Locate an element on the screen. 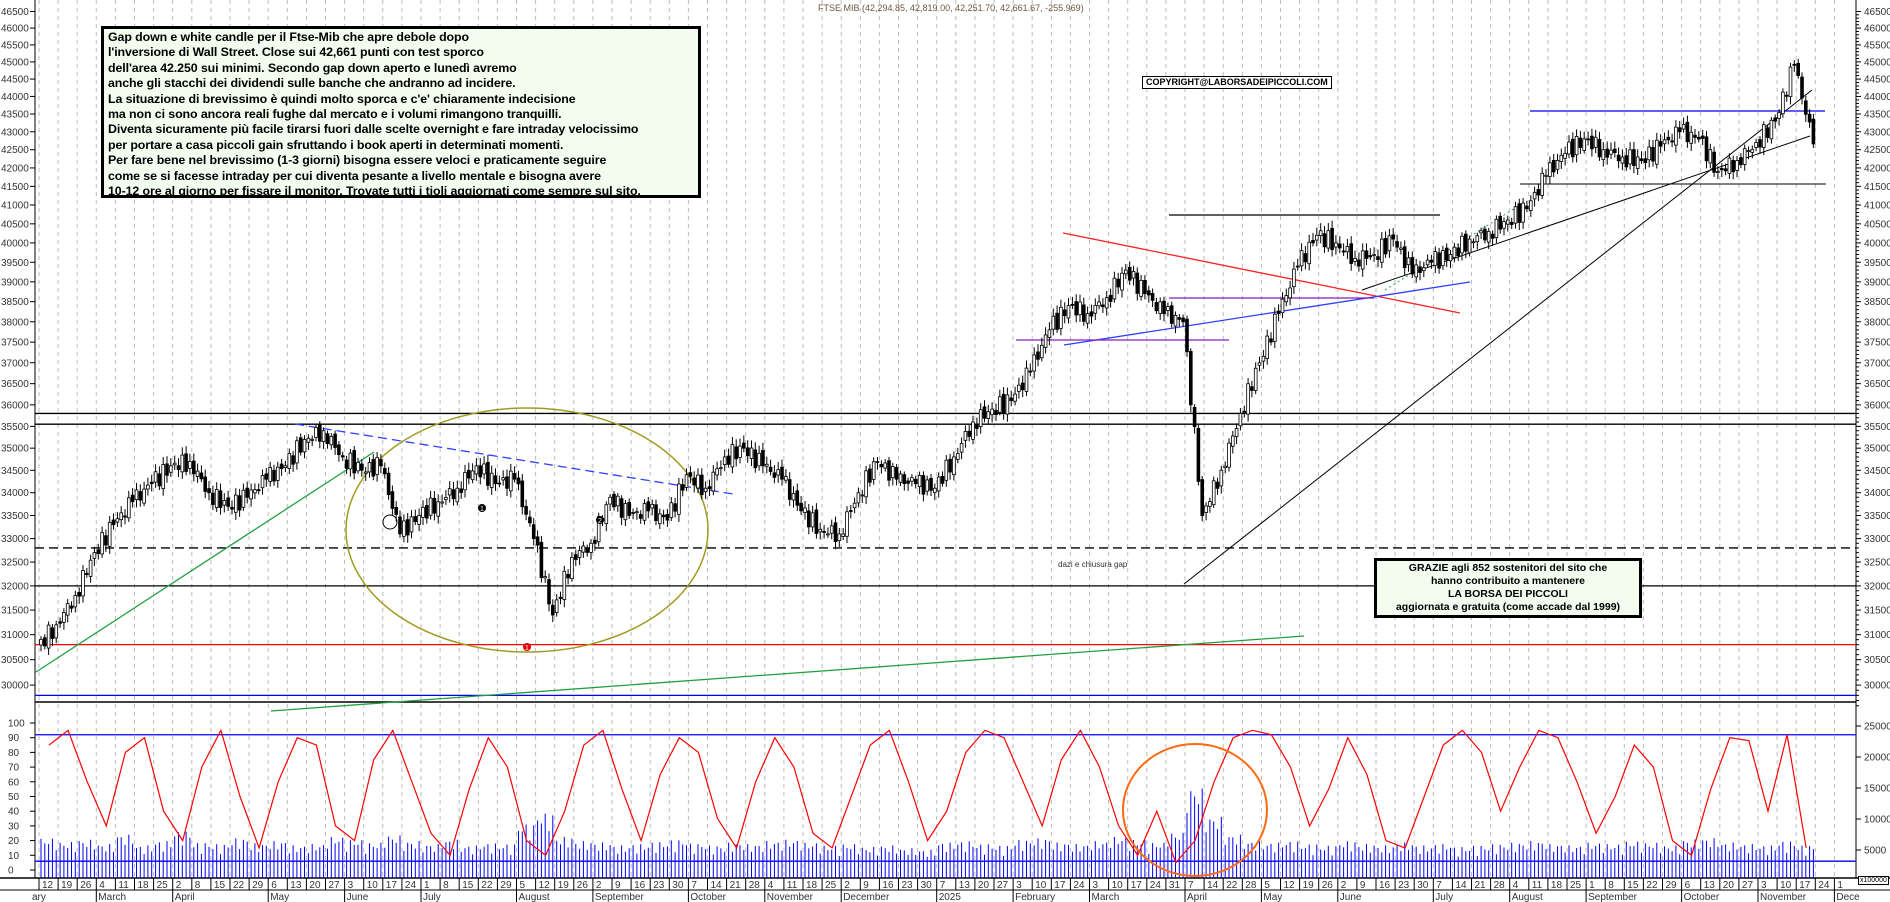 This screenshot has height=902, width=1890. price-tick-label: 37000 is located at coordinates (1877, 363).